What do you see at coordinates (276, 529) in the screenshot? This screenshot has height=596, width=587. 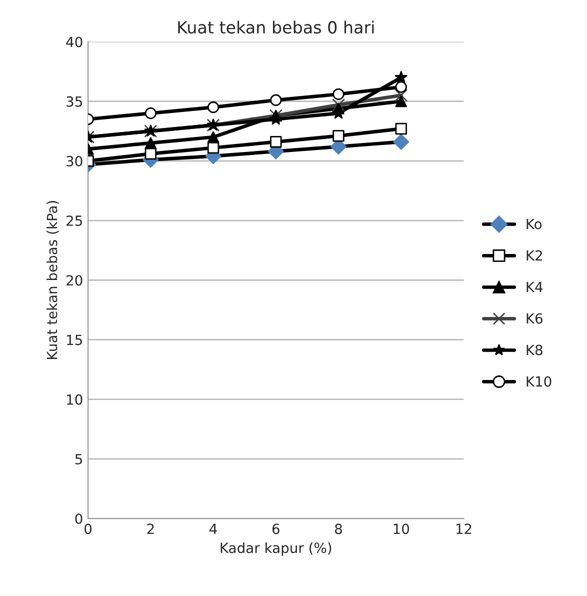 I see `x-tick-label: 6` at bounding box center [276, 529].